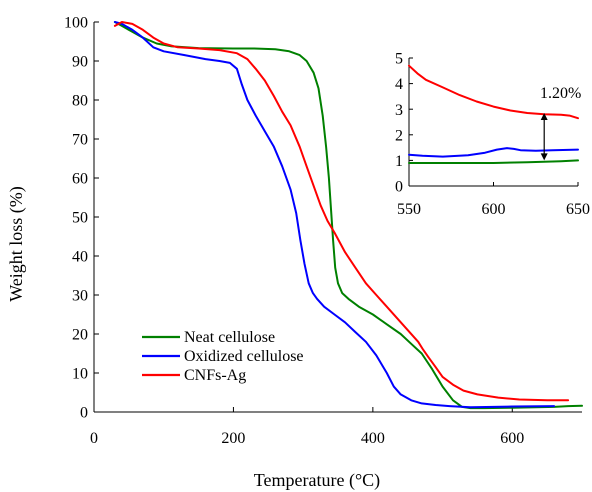 The width and height of the screenshot is (592, 492). What do you see at coordinates (399, 135) in the screenshot?
I see `inset-y-tick-label: 2` at bounding box center [399, 135].